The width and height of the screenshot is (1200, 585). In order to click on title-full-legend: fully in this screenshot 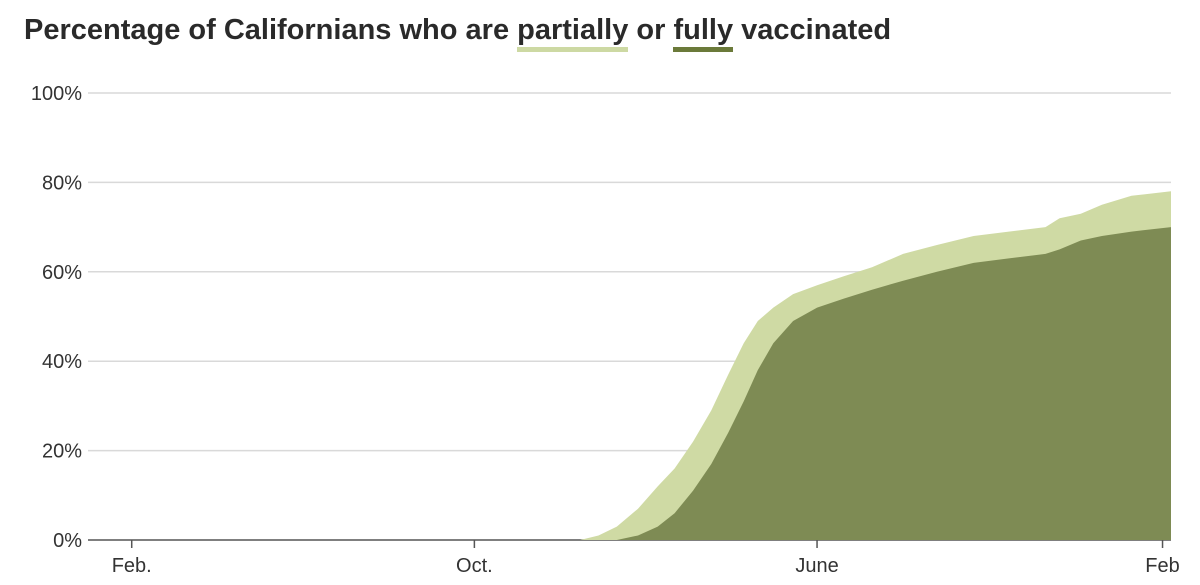, I will do `click(703, 30)`.